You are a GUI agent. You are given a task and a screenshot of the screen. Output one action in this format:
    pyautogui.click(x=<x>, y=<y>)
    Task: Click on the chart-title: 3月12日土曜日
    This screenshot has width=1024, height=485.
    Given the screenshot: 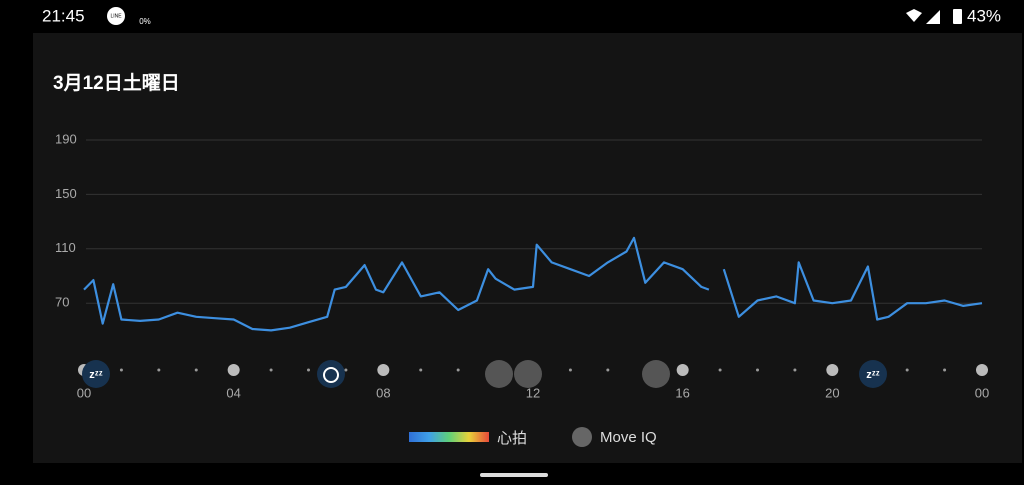 What is the action you would take?
    pyautogui.click(x=116, y=83)
    